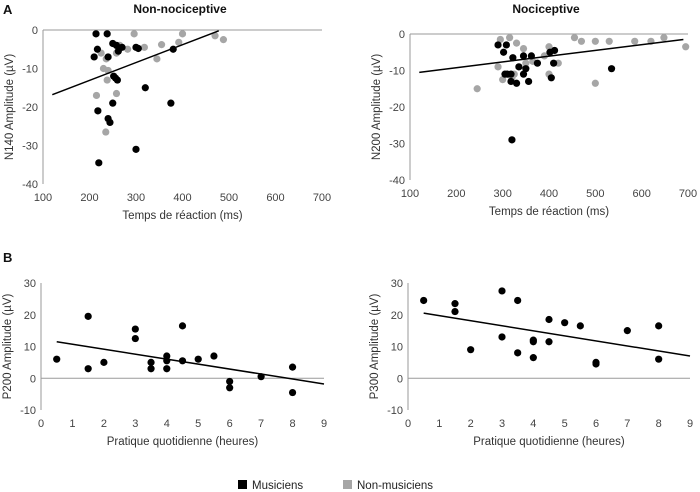 This screenshot has height=492, width=700. Describe the element at coordinates (335, 486) in the screenshot. I see `legend: Musiciens Non-musiciens` at that location.